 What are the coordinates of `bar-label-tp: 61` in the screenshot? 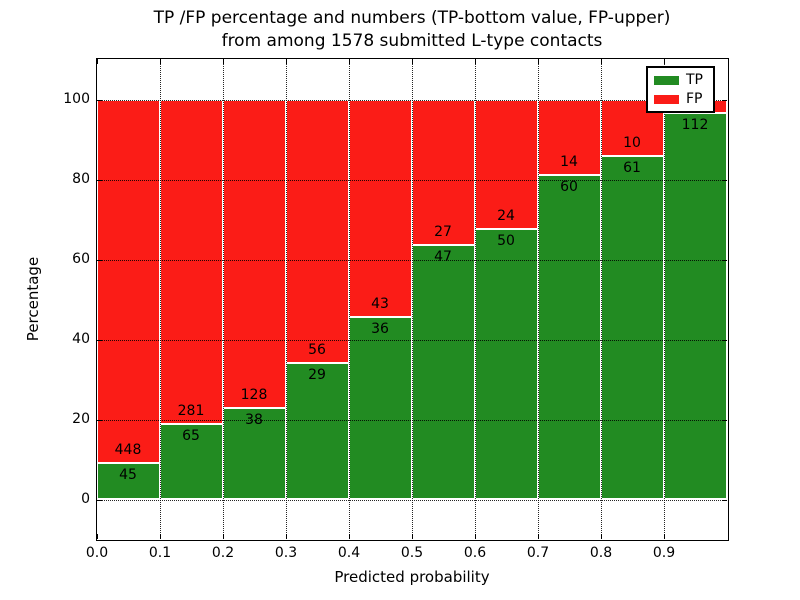 It's located at (632, 167).